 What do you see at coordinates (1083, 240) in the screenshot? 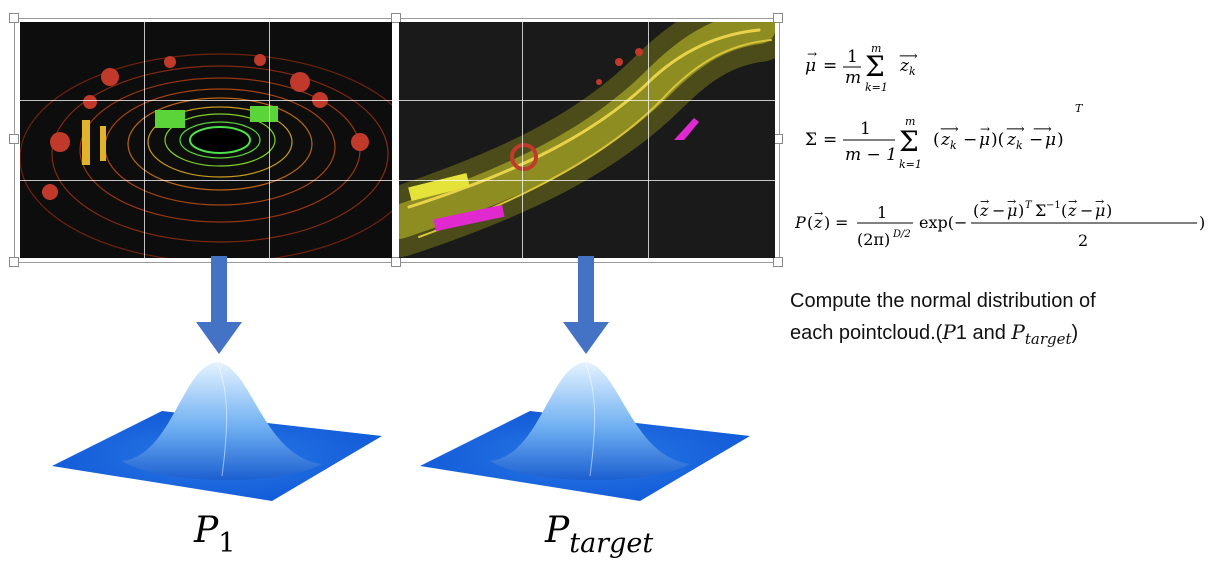
I see `svg-text: 2` at bounding box center [1083, 240].